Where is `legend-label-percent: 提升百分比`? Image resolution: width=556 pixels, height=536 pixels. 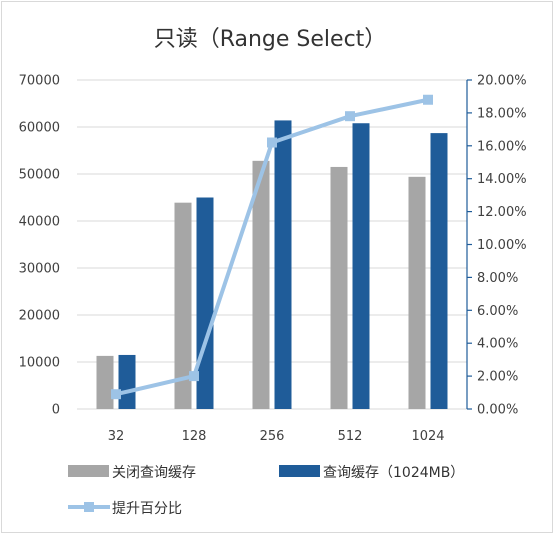 legend-label-percent: 提升百分比 is located at coordinates (147, 509).